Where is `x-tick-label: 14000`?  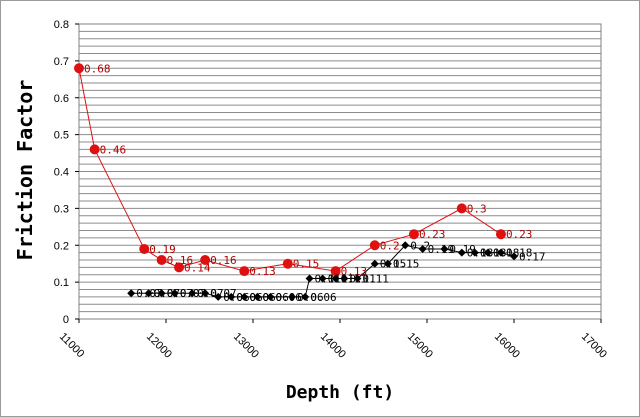 x-tick-label: 14000 is located at coordinates (333, 346).